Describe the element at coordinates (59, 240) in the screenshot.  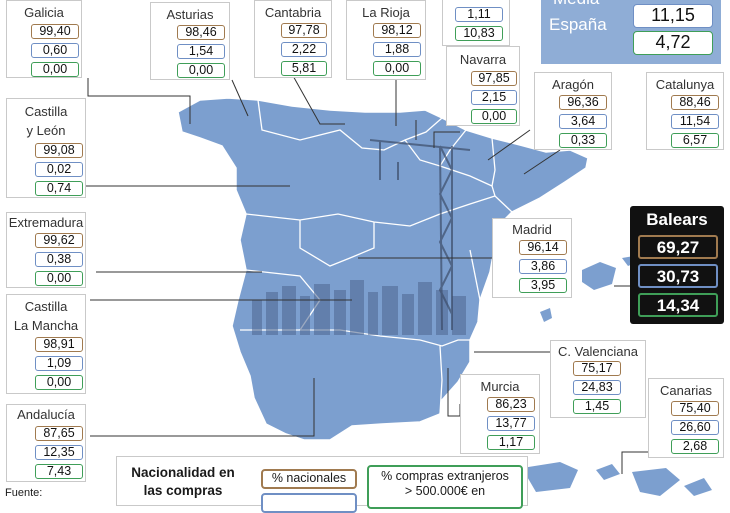
I see `value-nacionales: 99,62` at that location.